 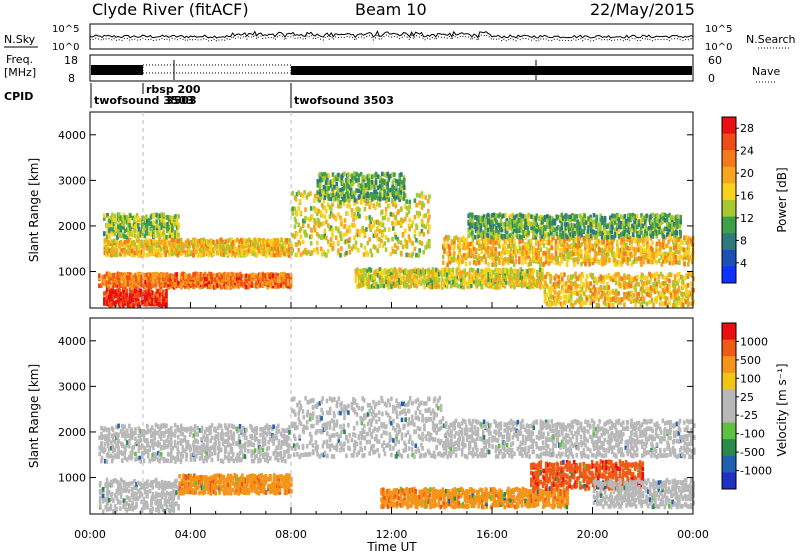 What do you see at coordinates (181, 100) in the screenshot?
I see `cpid-segment-2-suffix: 3503` at bounding box center [181, 100].